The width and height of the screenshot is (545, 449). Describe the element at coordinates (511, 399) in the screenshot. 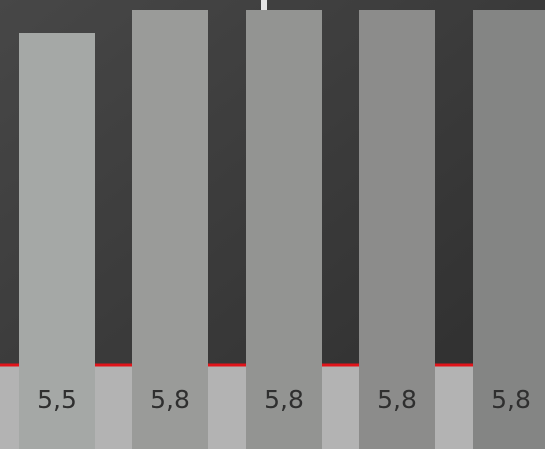

I see `data-label-5: 5,8` at that location.